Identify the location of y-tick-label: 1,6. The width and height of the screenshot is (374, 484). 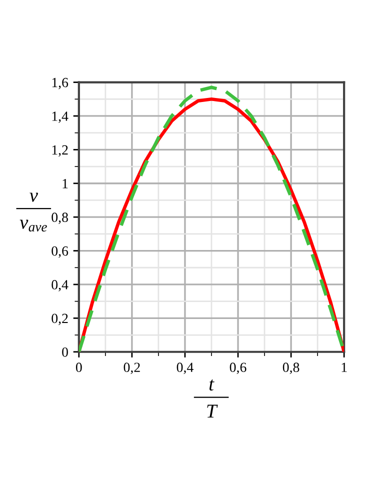
(60, 84).